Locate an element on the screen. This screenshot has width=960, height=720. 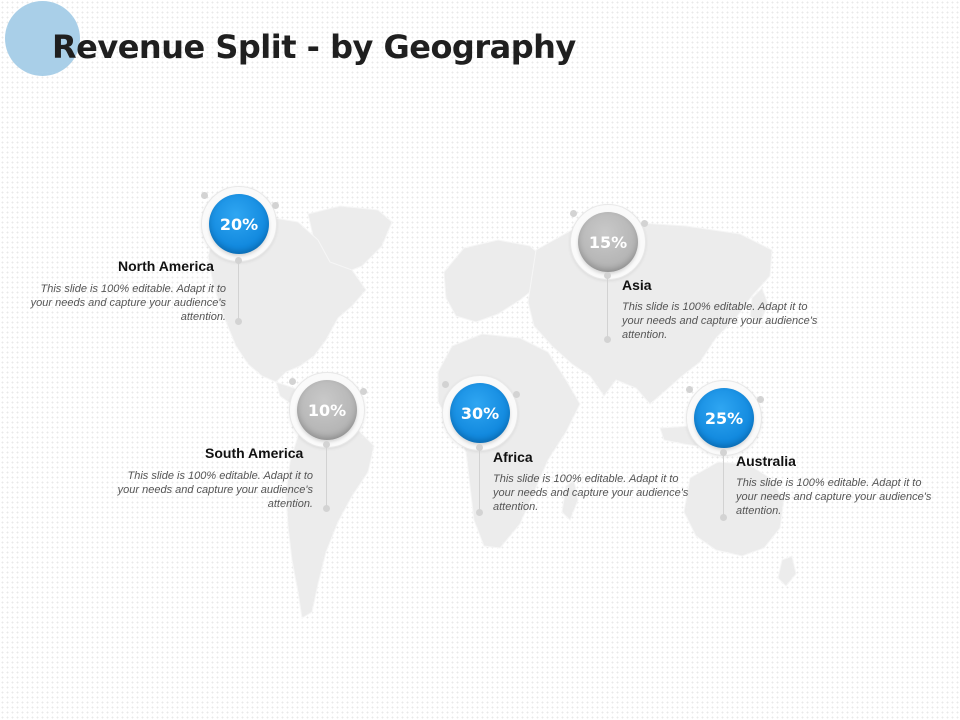
pin-asia: 15% is located at coordinates (609, 242).